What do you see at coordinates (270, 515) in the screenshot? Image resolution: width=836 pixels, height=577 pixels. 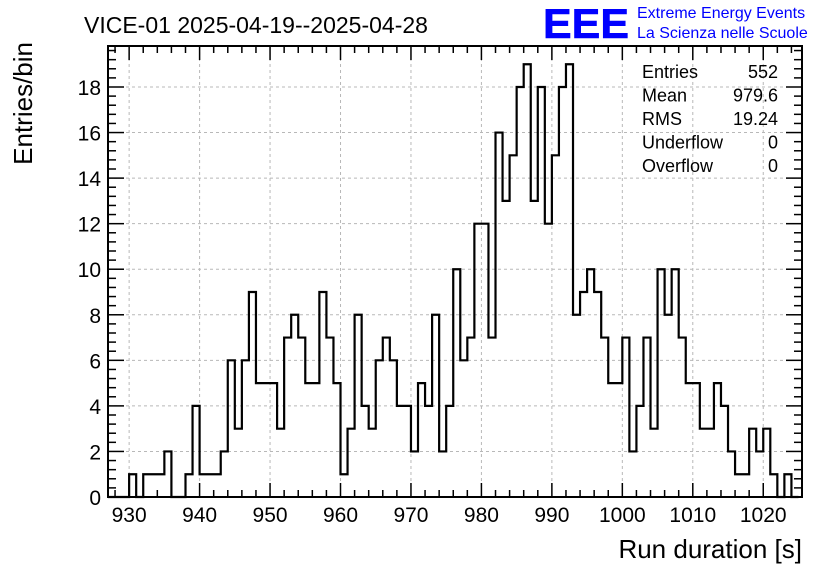 I see `x-tick-label: 950` at bounding box center [270, 515].